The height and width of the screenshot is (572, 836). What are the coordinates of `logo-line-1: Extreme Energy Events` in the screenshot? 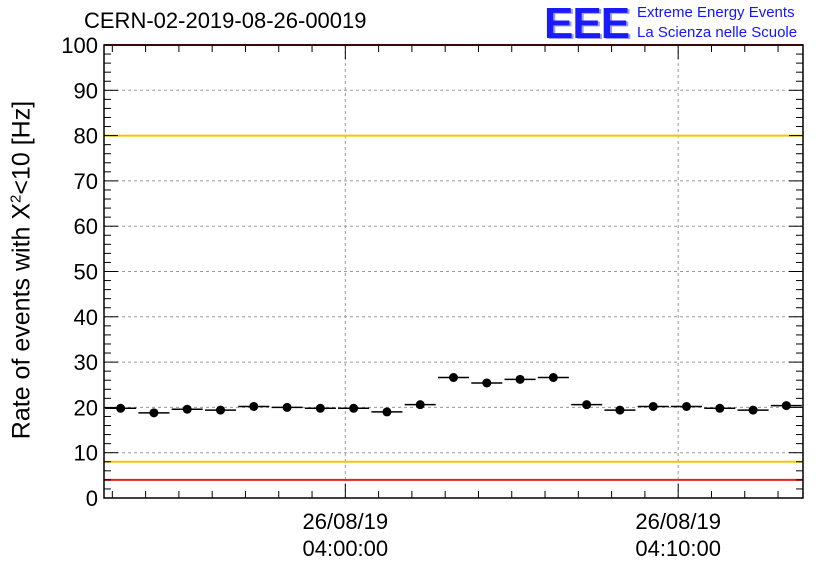 It's located at (716, 12).